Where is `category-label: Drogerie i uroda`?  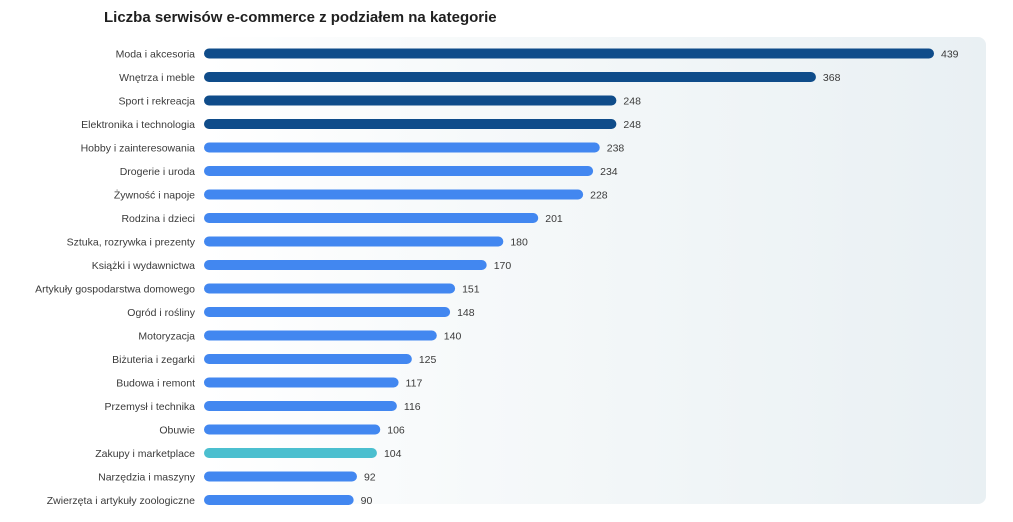 category-label: Drogerie i uroda is located at coordinates (157, 172).